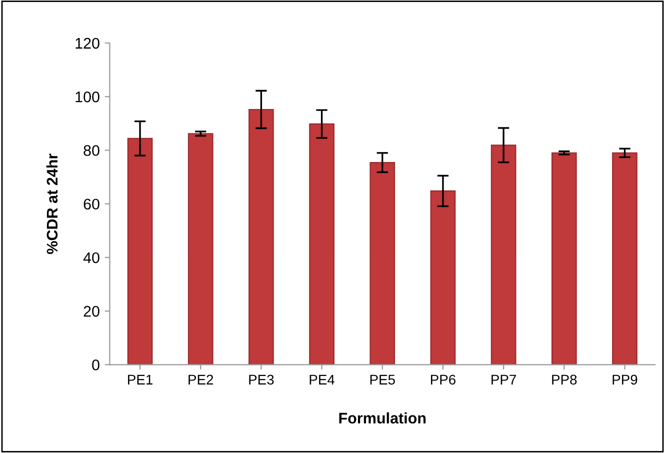 The image size is (665, 453). I want to click on x-tick-label: PE1, so click(140, 379).